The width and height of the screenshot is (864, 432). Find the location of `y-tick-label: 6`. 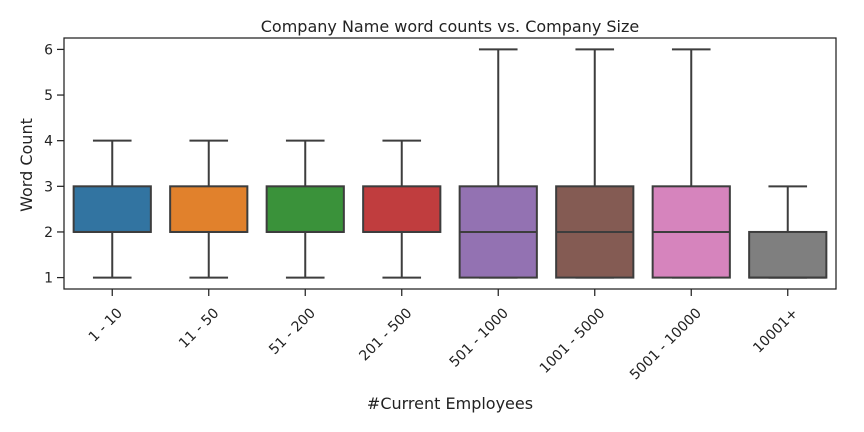

y-tick-label: 6 is located at coordinates (48, 50).